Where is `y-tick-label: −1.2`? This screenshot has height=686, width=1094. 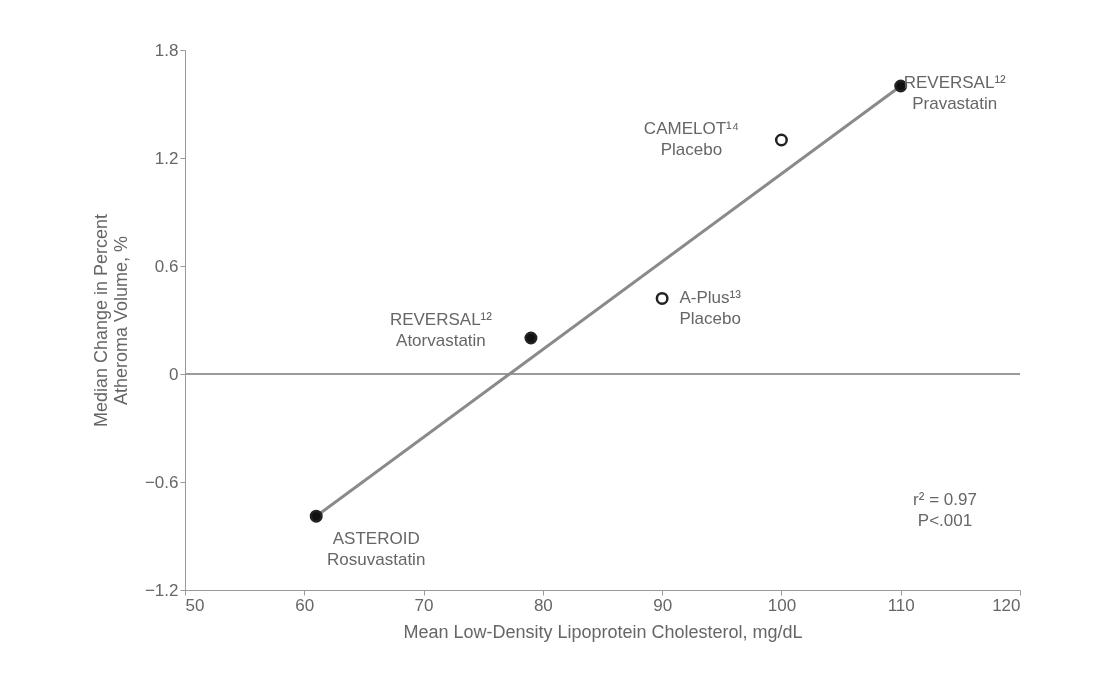 y-tick-label: −1.2 is located at coordinates (161, 590).